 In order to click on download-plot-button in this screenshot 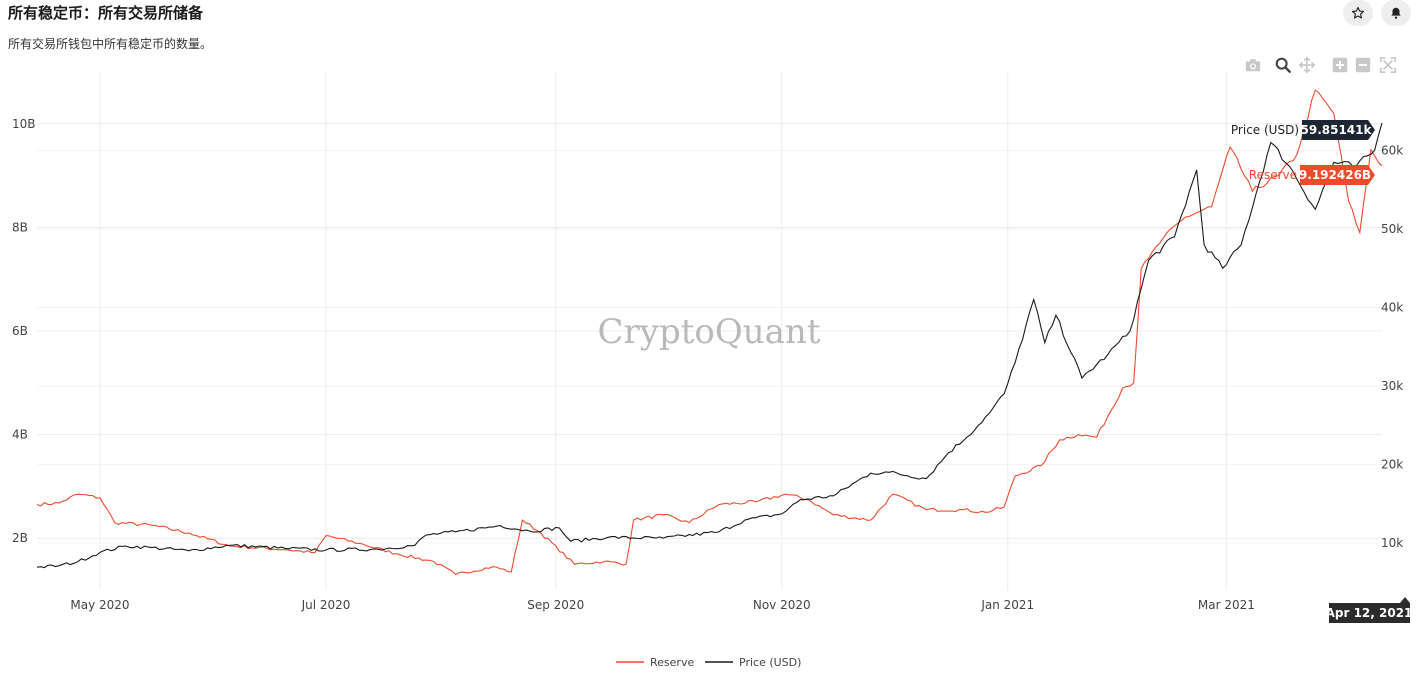, I will do `click(1254, 66)`.